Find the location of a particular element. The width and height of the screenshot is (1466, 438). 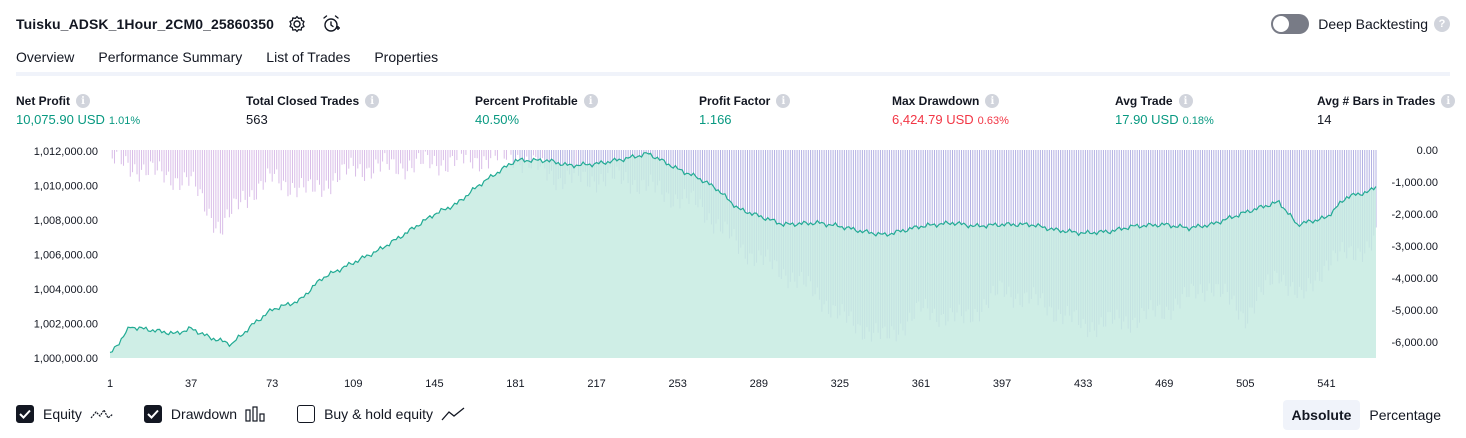

legend-drawdown: Drawdown is located at coordinates (205, 414).